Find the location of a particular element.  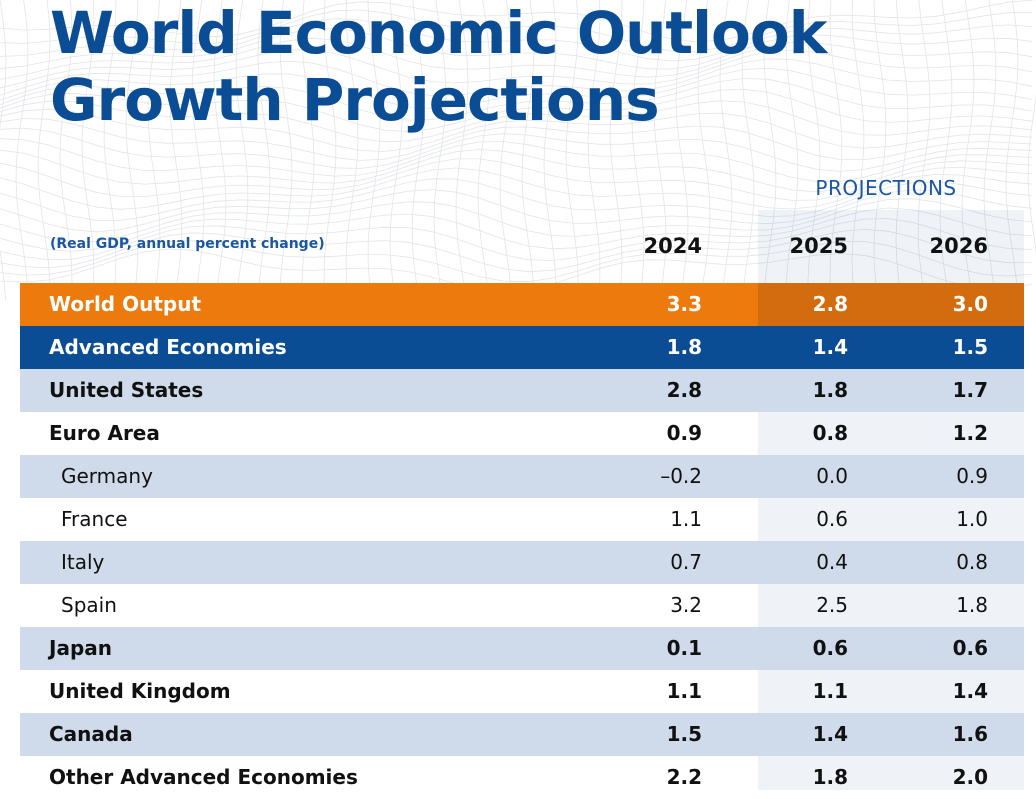

table-row: United Kingdom 1.1 1.1 1.4 is located at coordinates (522, 691).